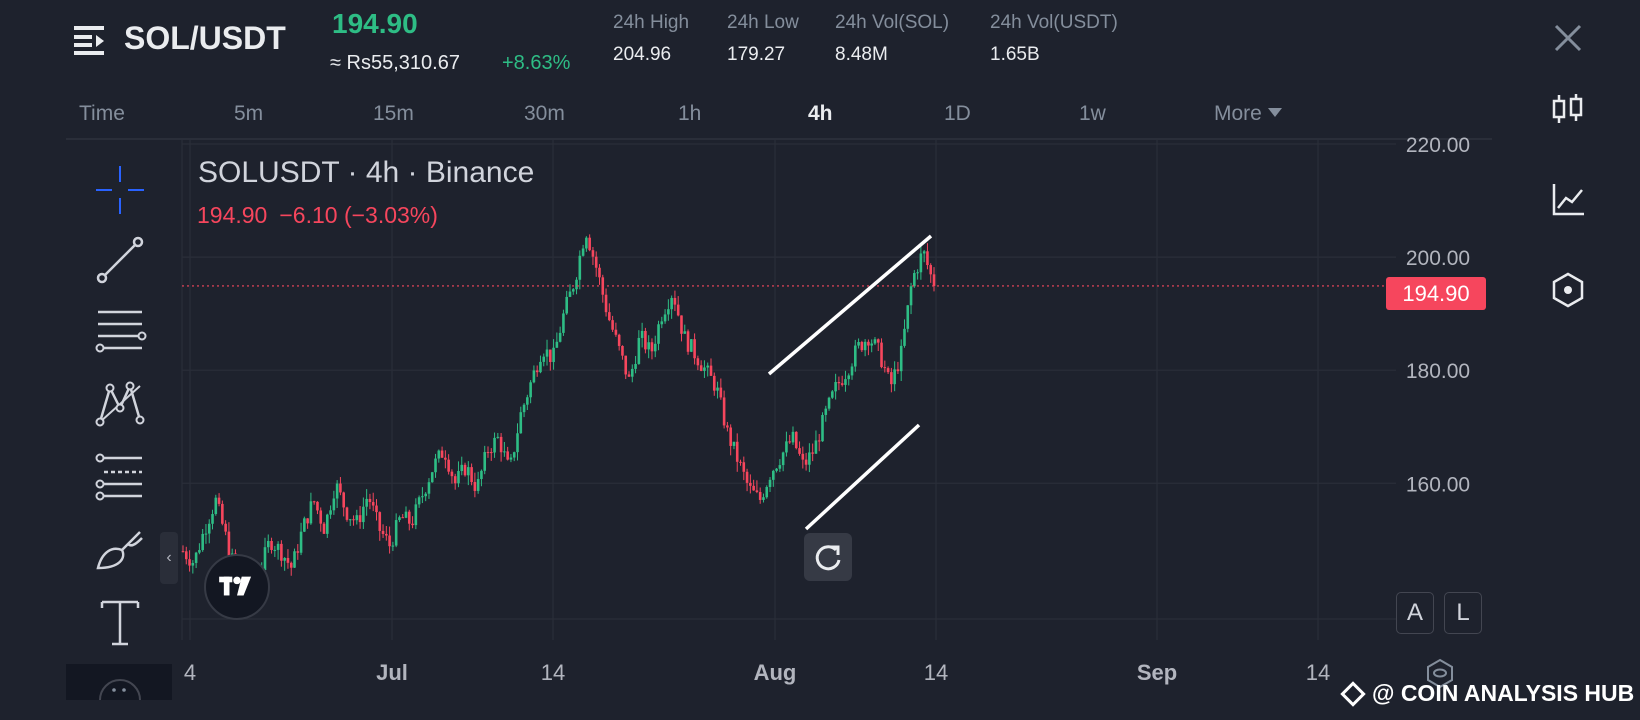  What do you see at coordinates (1438, 484) in the screenshot?
I see `y-tick-label: 160.00` at bounding box center [1438, 484].